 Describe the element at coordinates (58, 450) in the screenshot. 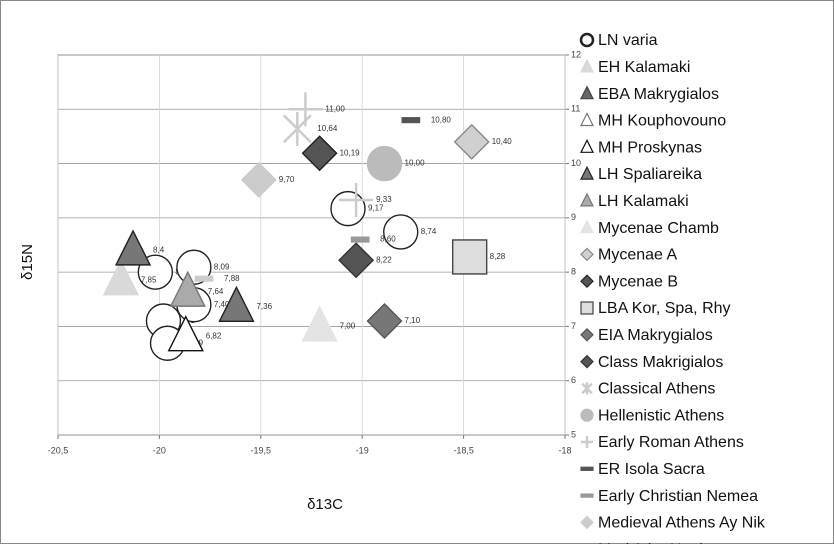

I see `x-tick-label: -20,5` at that location.